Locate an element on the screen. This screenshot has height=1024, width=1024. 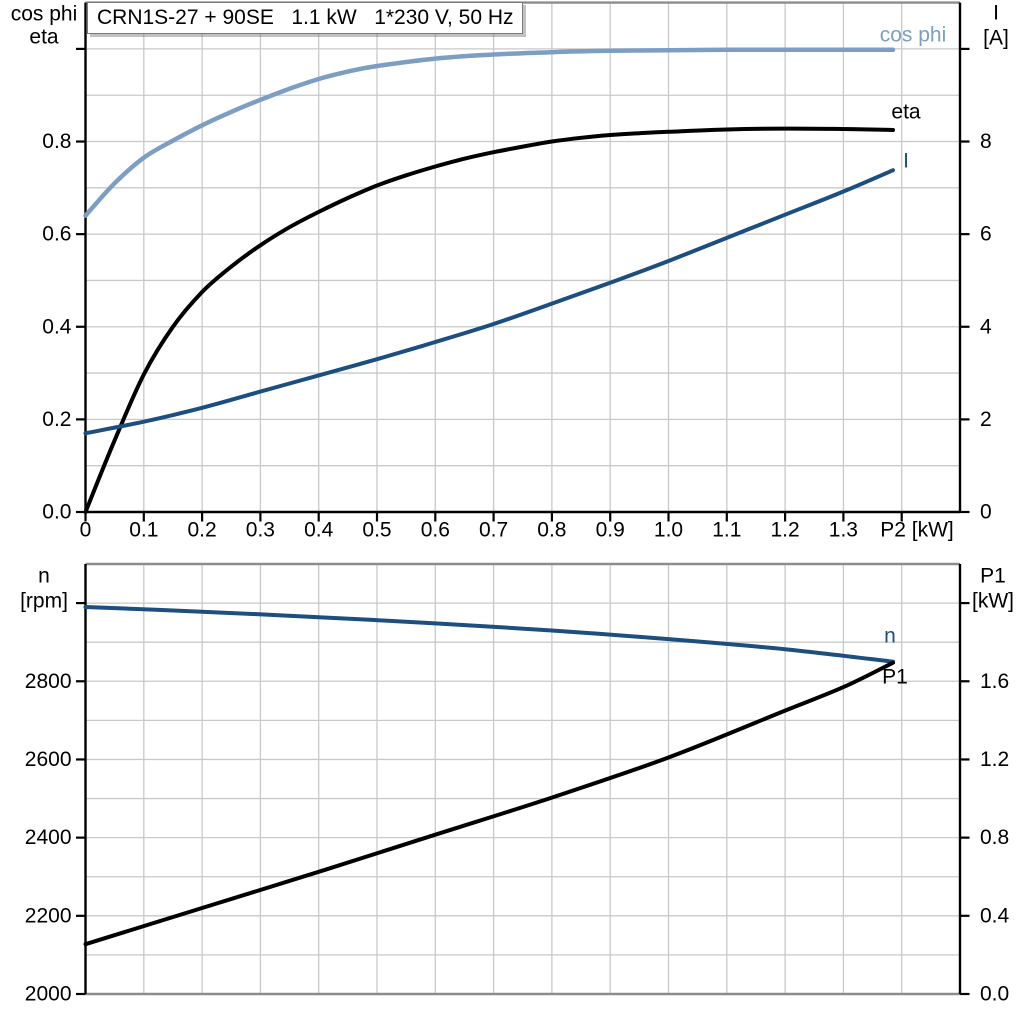
chart-title-box: CRN1S-27 + 90SE 1.1 kW 1*230 V, 50 Hz is located at coordinates (305, 18).